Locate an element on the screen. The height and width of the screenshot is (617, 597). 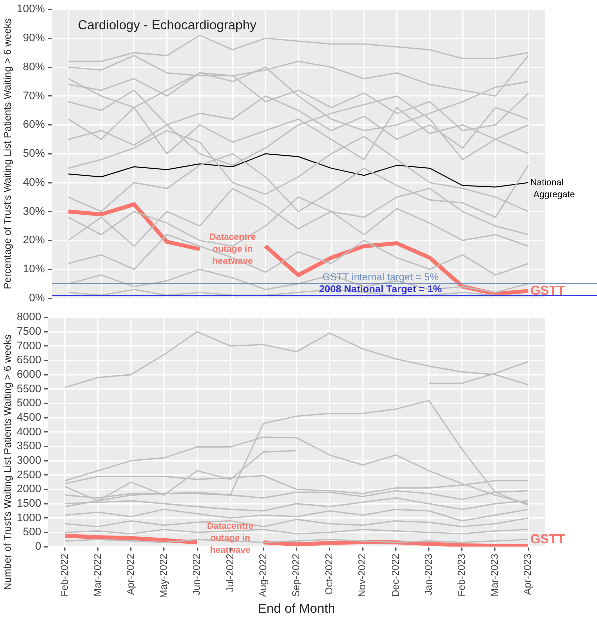
y-tick-label: 0% is located at coordinates (37, 298).